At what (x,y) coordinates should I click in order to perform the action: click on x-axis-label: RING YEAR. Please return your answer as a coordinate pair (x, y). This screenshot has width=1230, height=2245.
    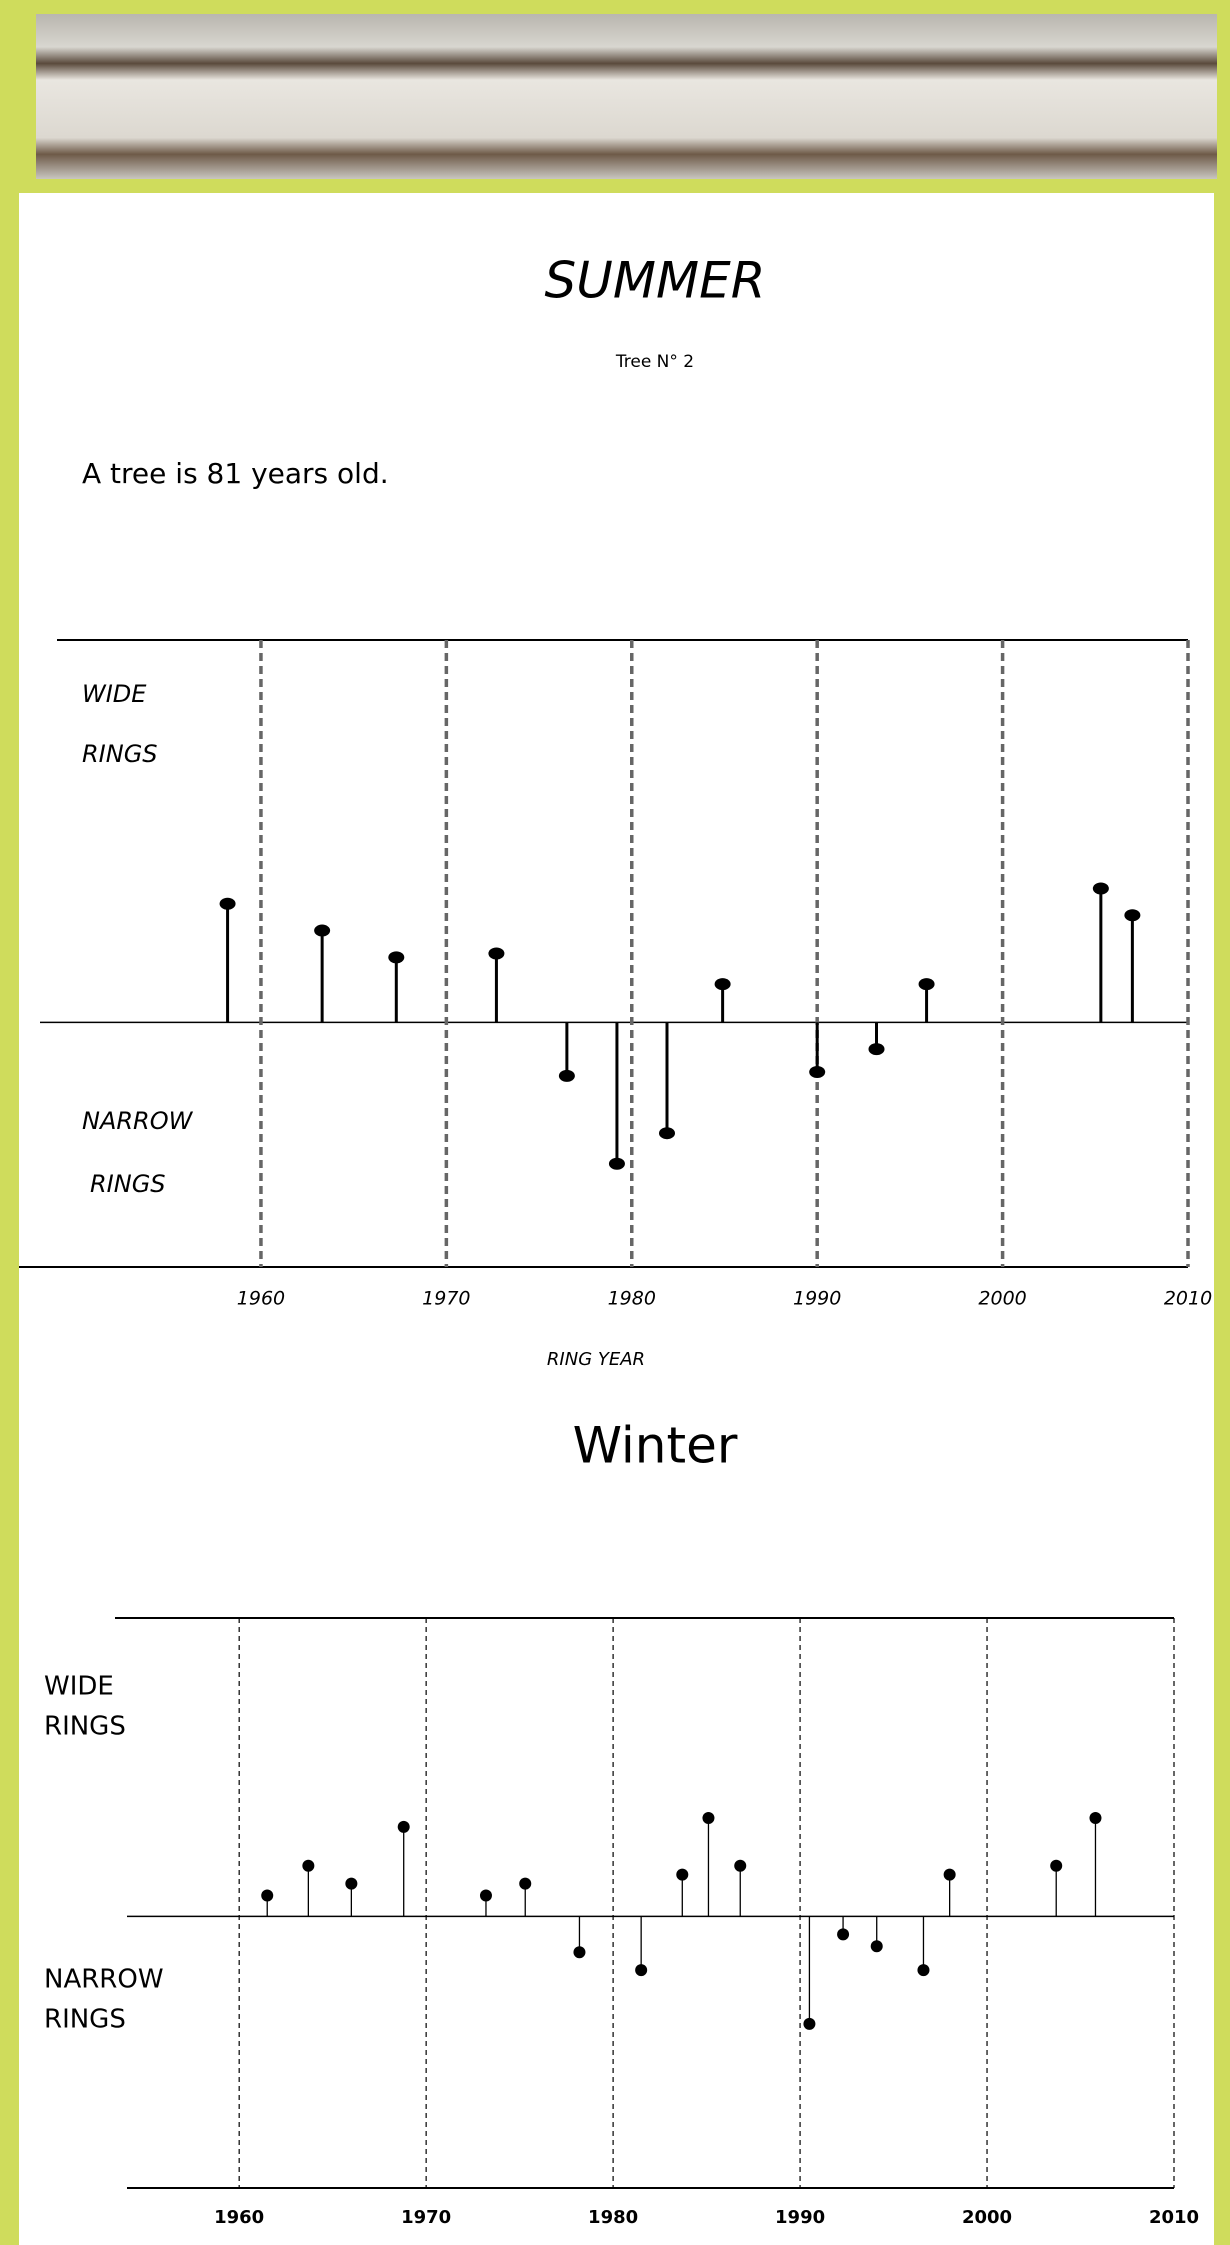
    Looking at the image, I should click on (596, 1359).